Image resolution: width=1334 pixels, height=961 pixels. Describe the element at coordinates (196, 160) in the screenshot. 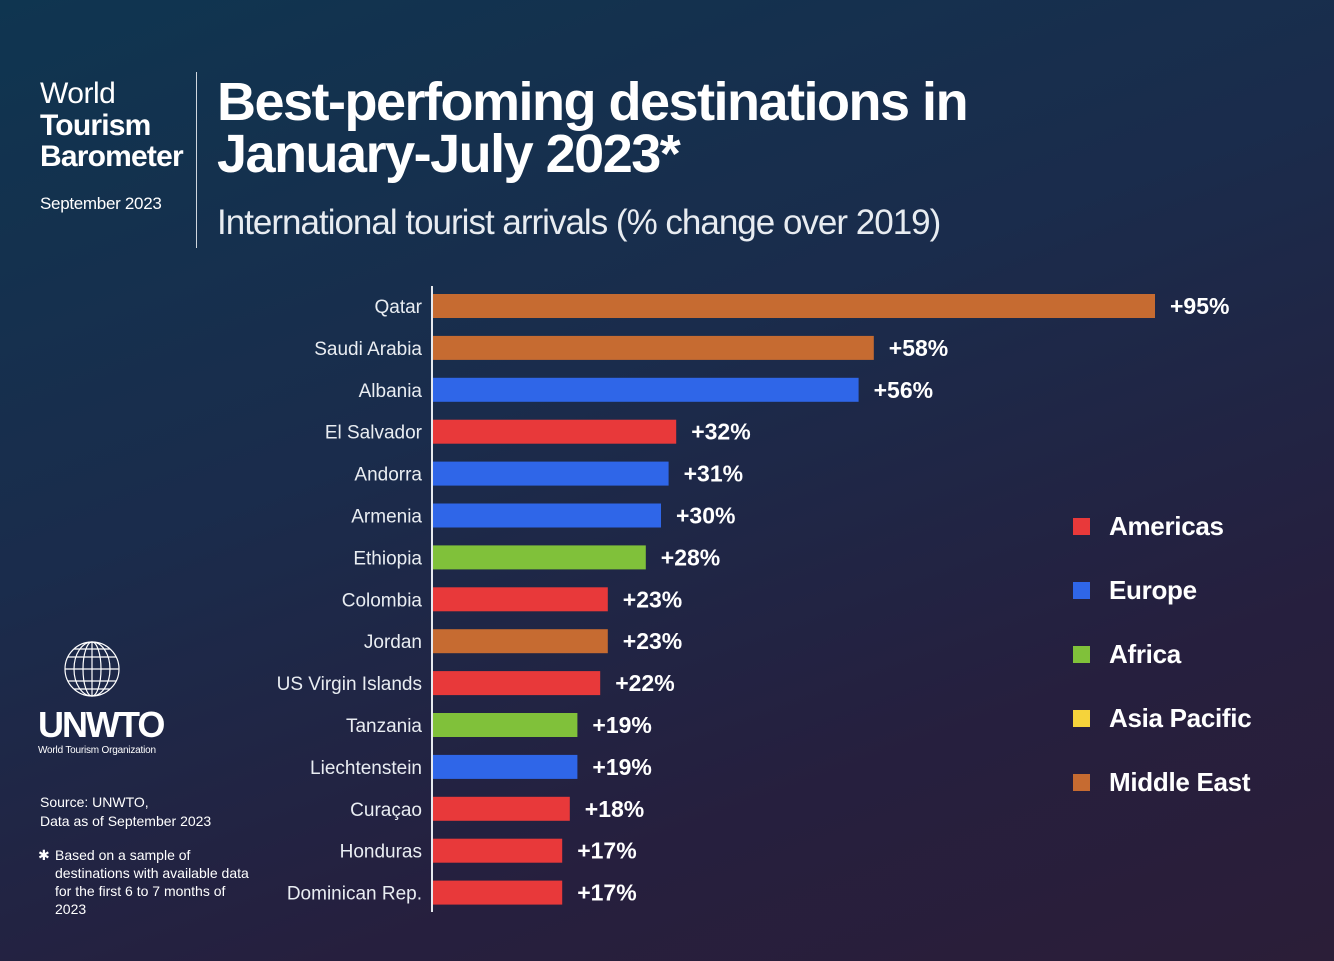

I see `header-divider` at that location.